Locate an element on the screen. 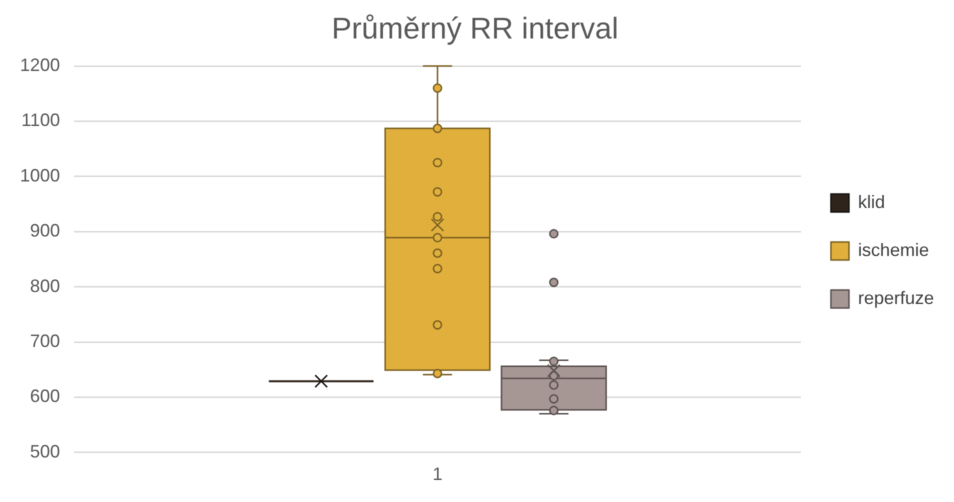 The image size is (954, 502). y-tick-label: 600 is located at coordinates (45, 396).